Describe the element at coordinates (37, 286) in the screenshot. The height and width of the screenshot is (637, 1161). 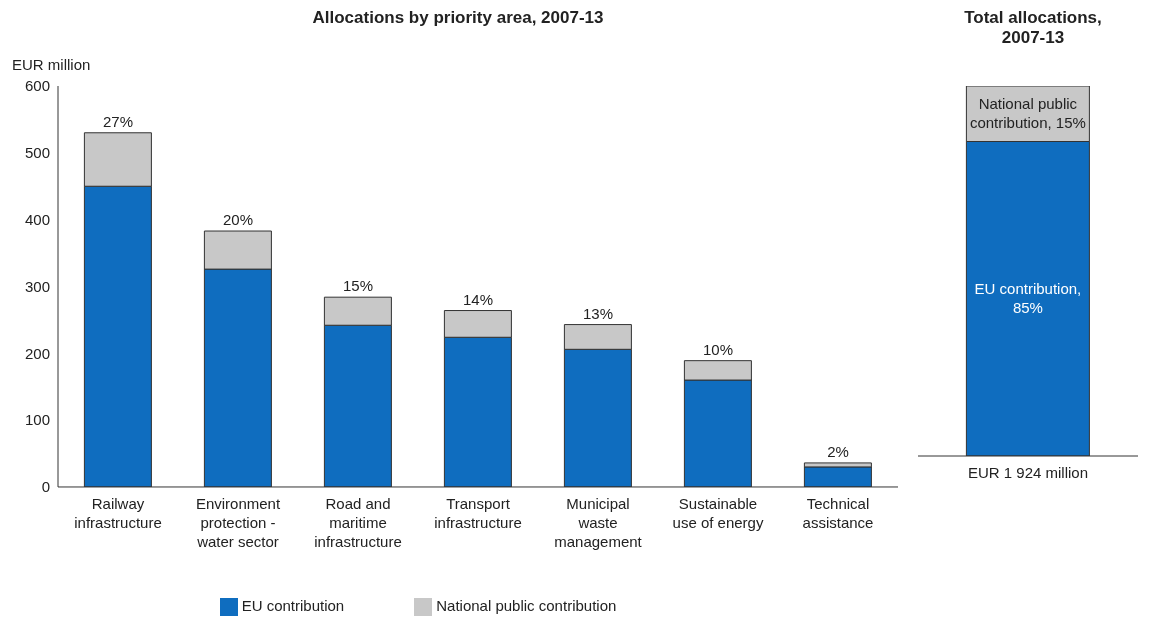
I see `y-tick-label: 300` at that location.